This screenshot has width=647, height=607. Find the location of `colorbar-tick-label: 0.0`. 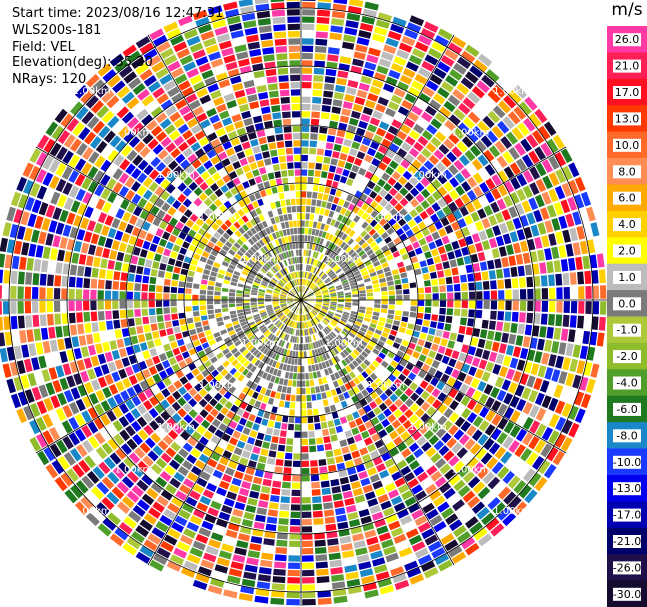

colorbar-tick-label: 0.0 is located at coordinates (627, 303).